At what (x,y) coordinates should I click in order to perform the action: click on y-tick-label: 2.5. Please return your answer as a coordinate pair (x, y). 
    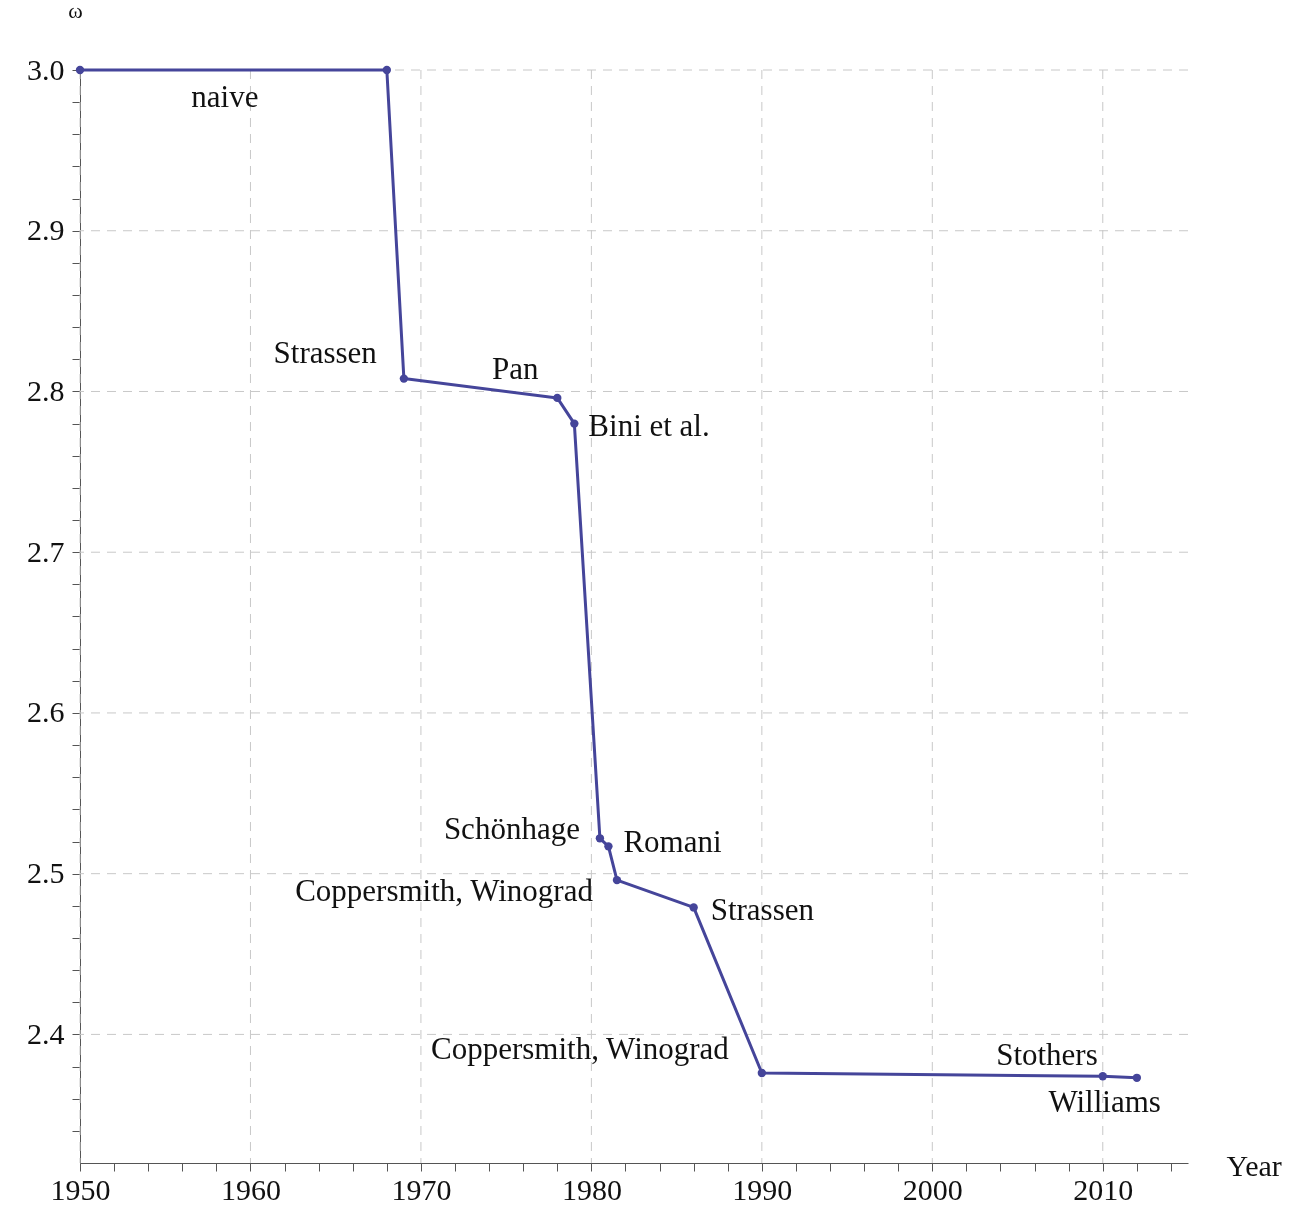
    Looking at the image, I should click on (46, 873).